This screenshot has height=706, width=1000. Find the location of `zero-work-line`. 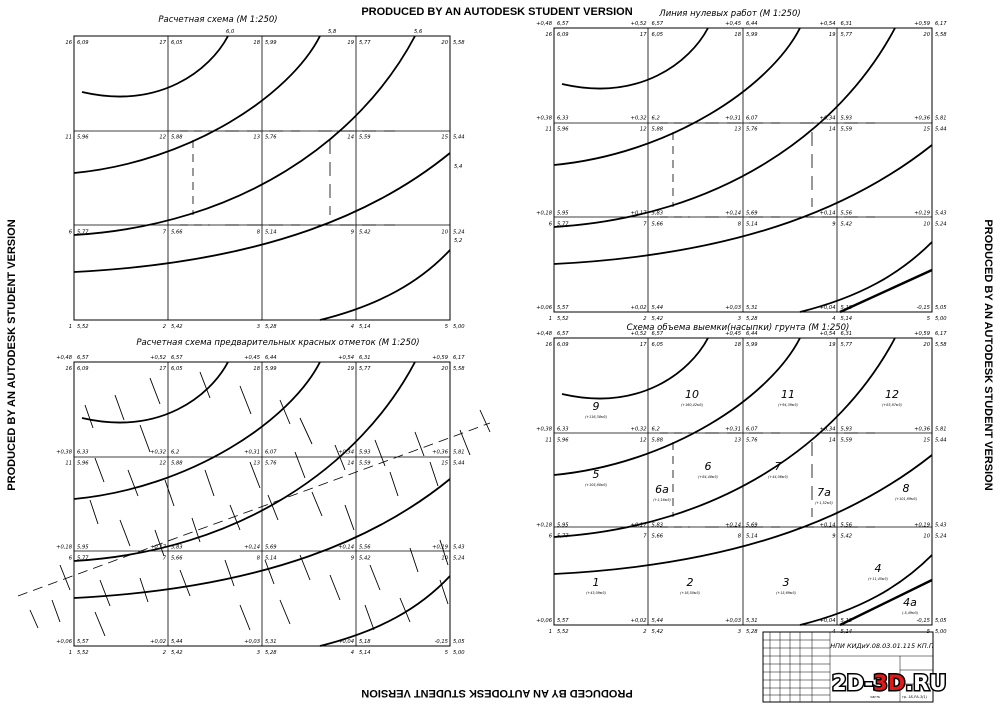

zero-work-line is located at coordinates (886, 602).